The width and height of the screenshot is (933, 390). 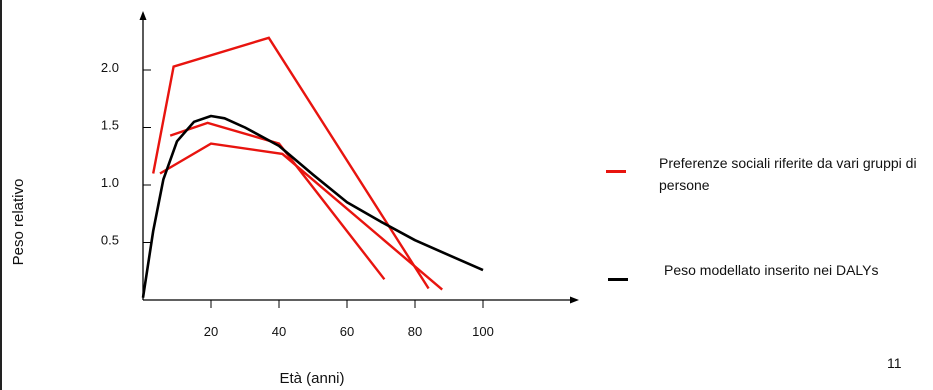 I want to click on y-axis-title: Peso relativo, so click(x=18, y=222).